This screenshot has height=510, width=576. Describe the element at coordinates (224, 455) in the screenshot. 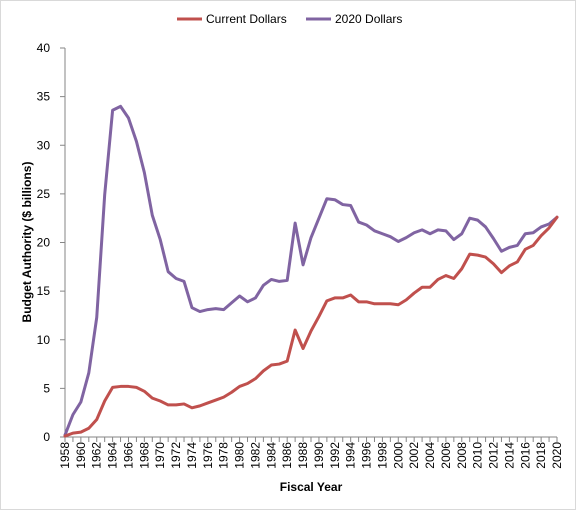

I see `x-tick-label: 1978` at that location.